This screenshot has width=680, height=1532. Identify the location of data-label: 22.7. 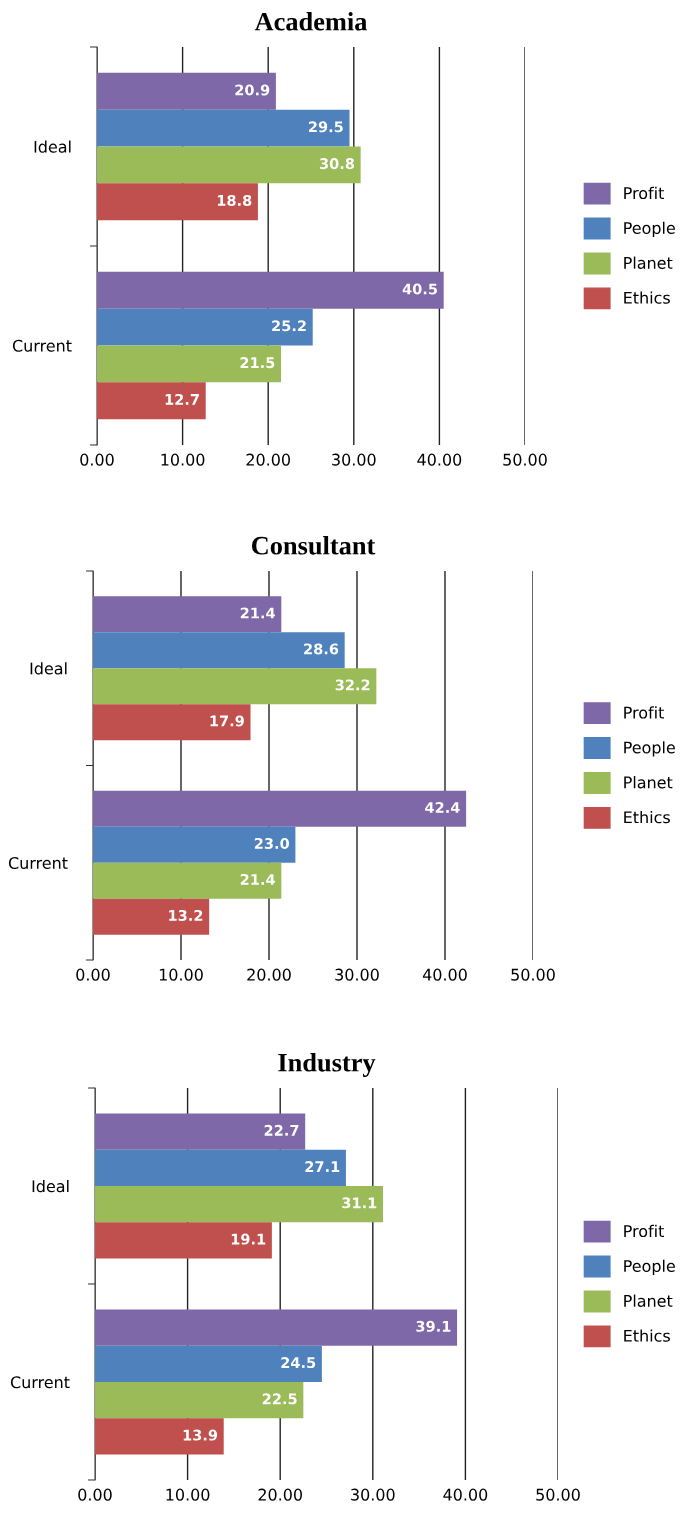
(281, 1130).